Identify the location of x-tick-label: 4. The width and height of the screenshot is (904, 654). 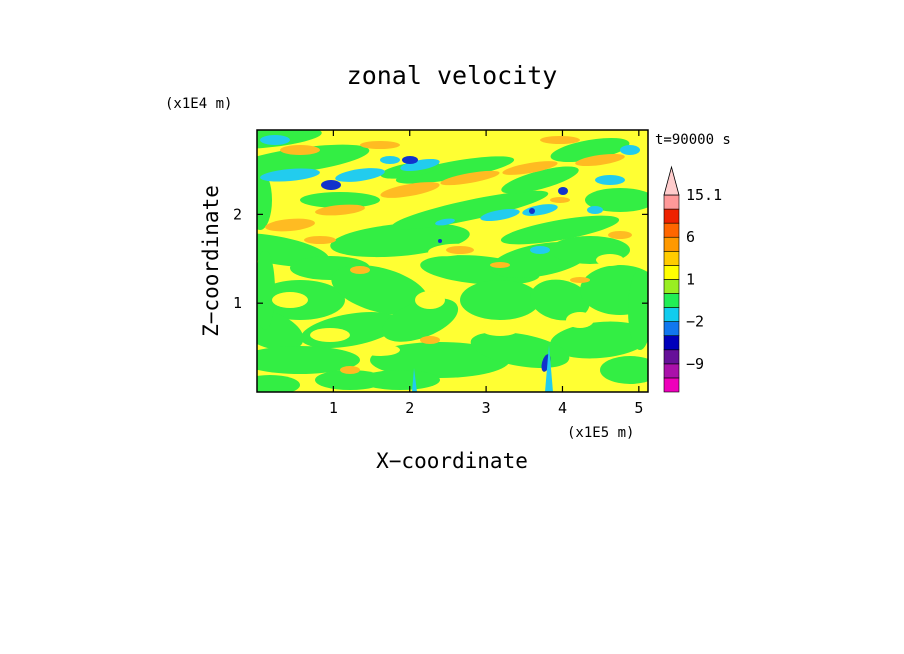
(562, 408).